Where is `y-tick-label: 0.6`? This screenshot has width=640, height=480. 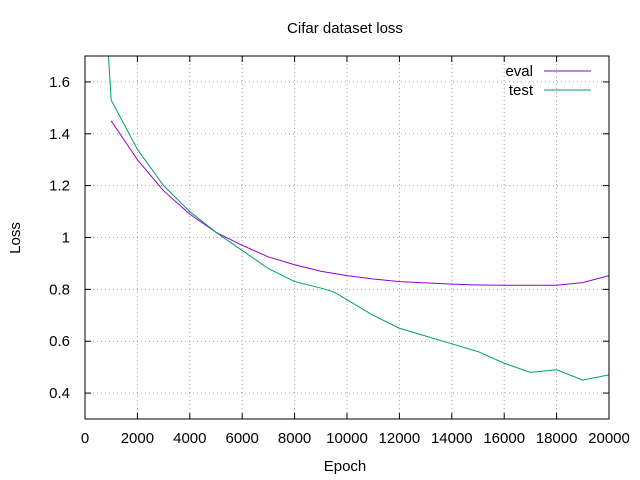 y-tick-label: 0.6 is located at coordinates (59, 341).